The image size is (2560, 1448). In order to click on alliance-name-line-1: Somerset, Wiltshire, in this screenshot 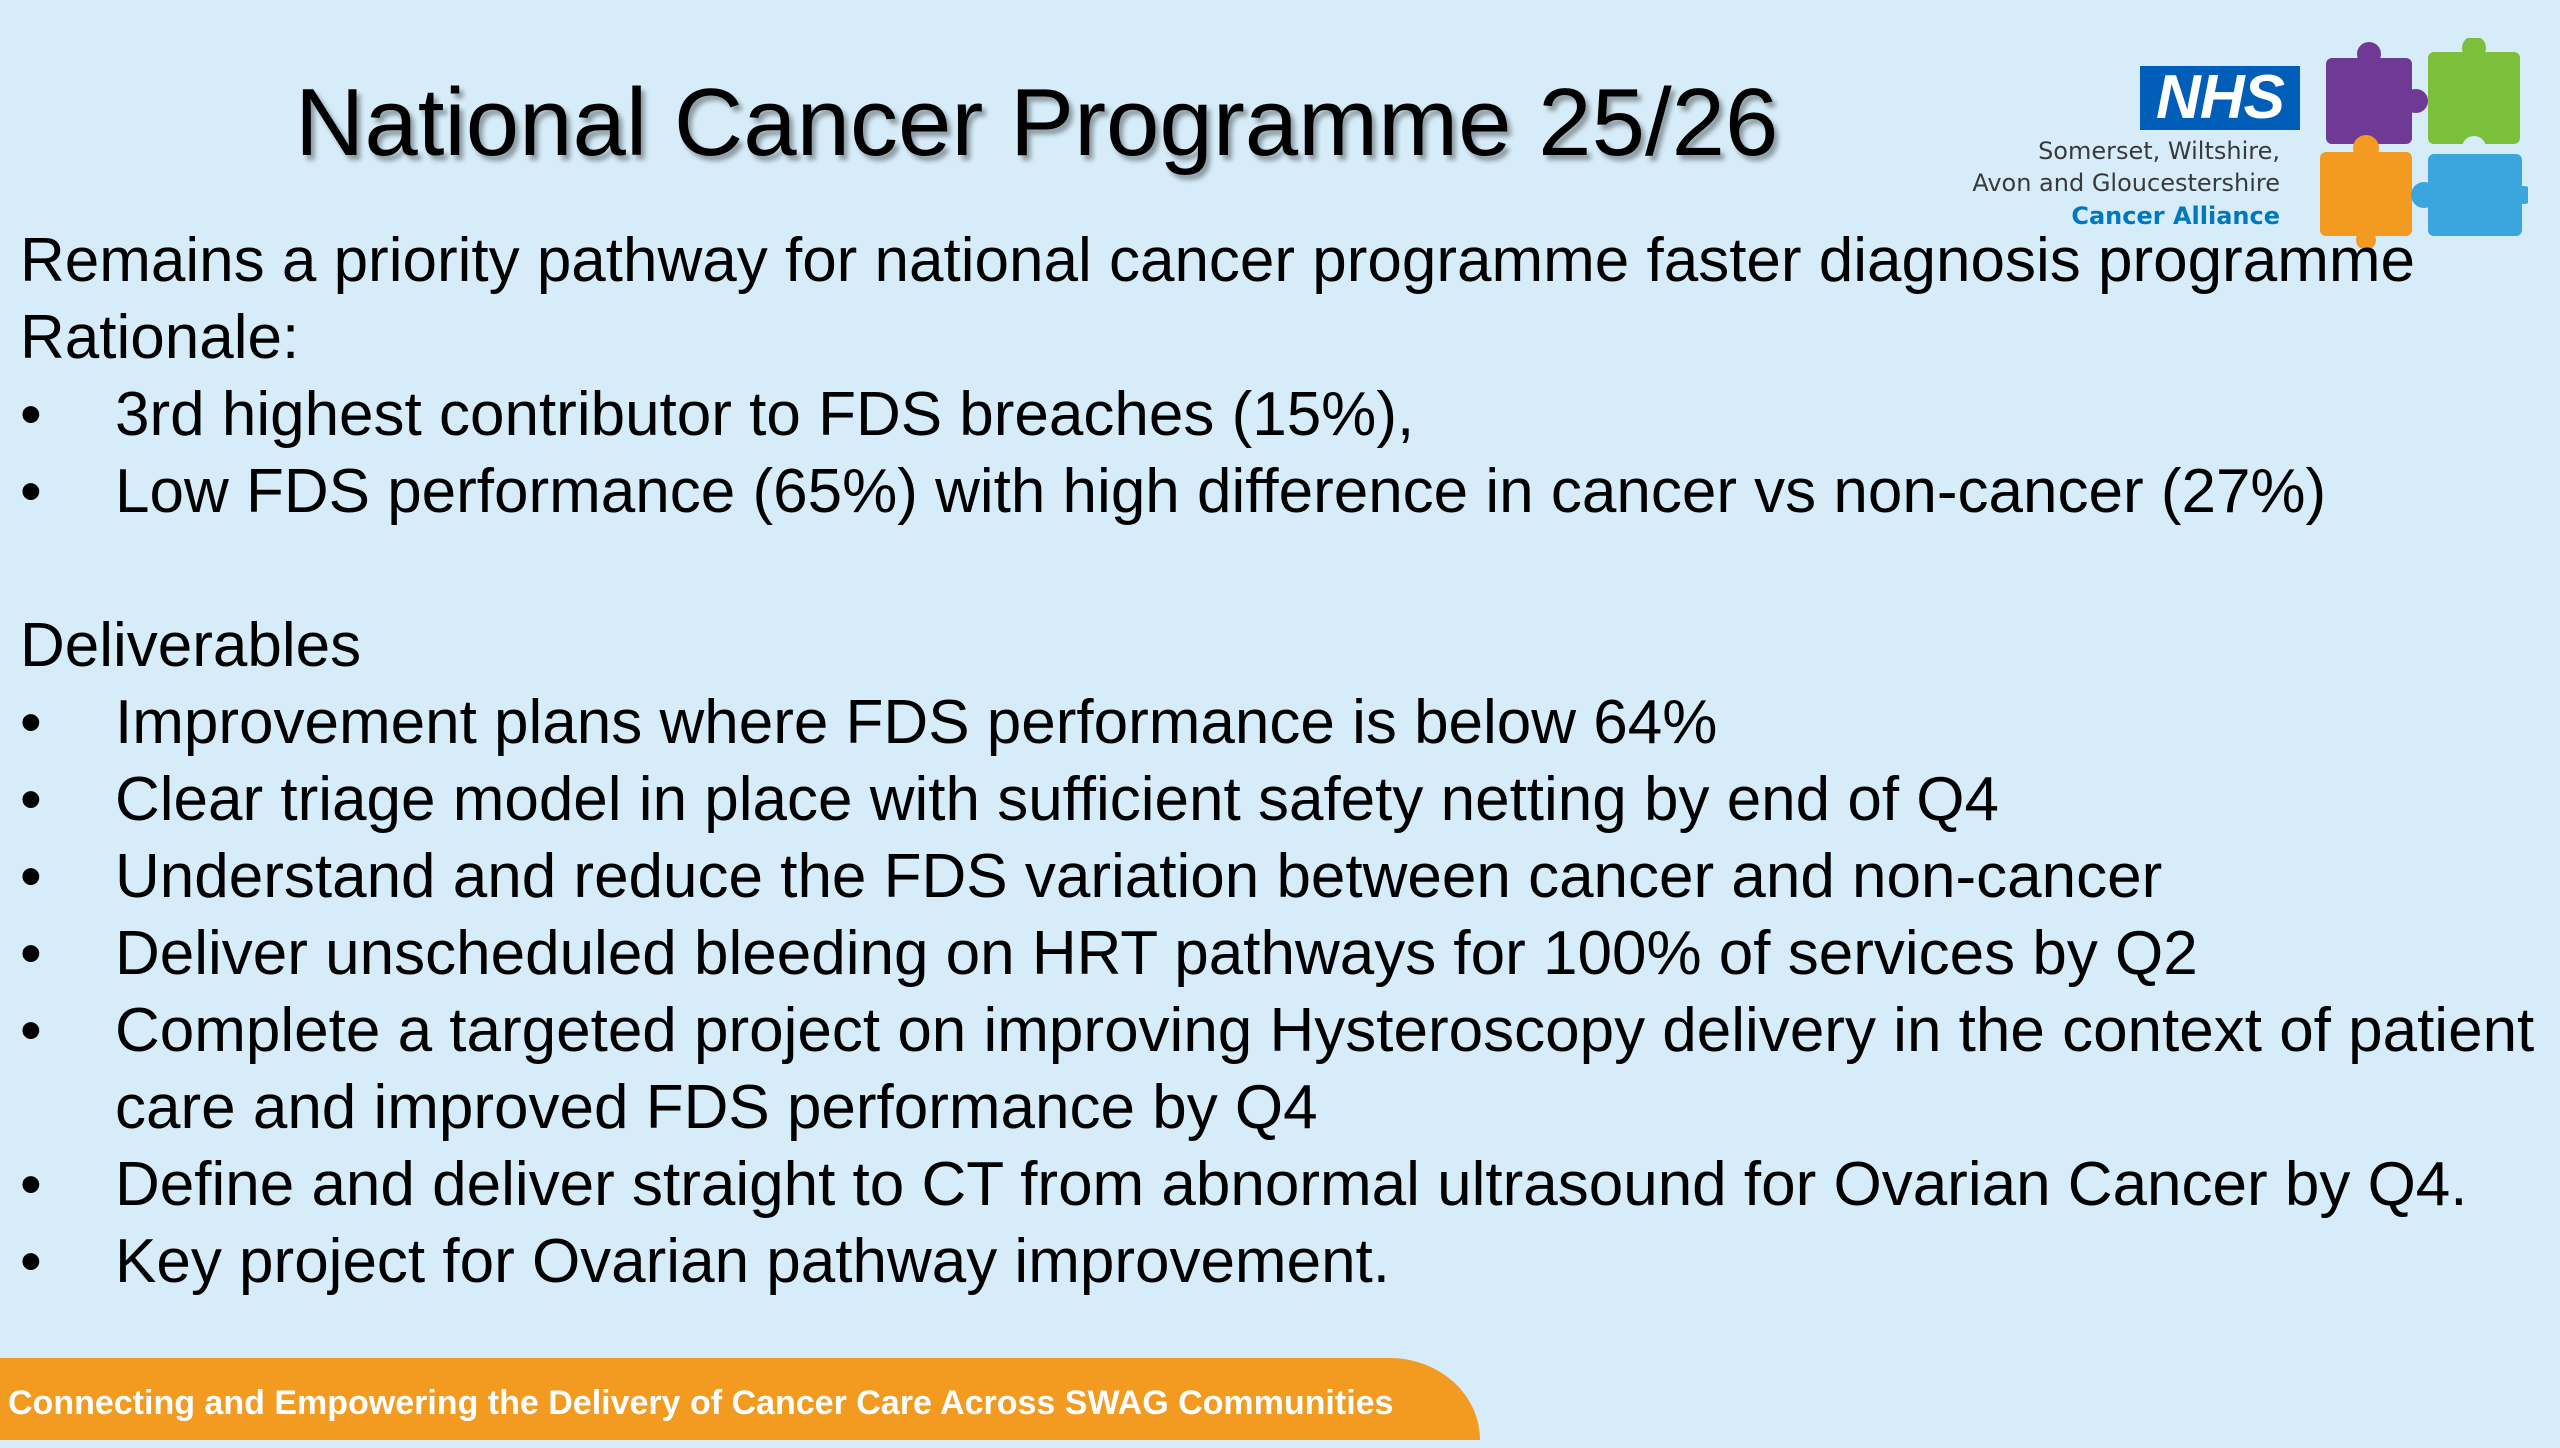, I will do `click(2159, 151)`.